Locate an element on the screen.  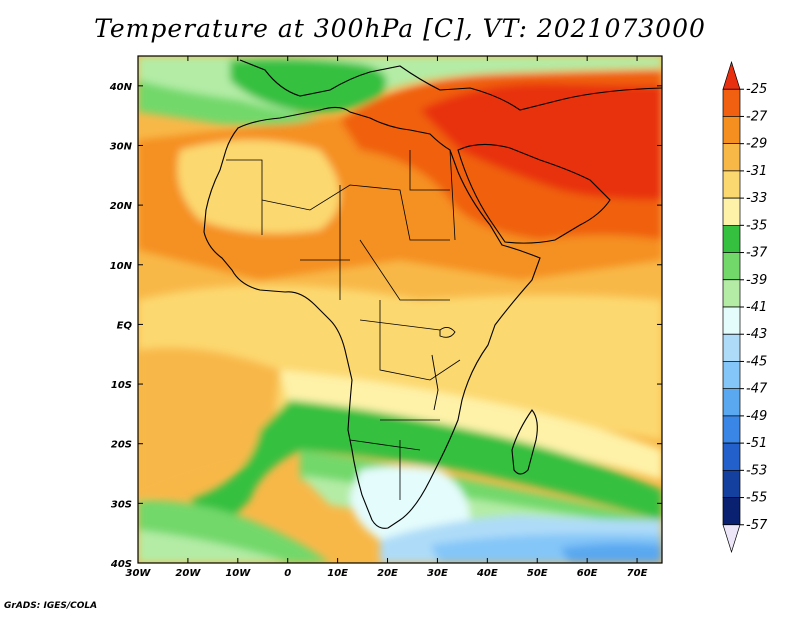
arabia-coastline is located at coordinates (534, 193).